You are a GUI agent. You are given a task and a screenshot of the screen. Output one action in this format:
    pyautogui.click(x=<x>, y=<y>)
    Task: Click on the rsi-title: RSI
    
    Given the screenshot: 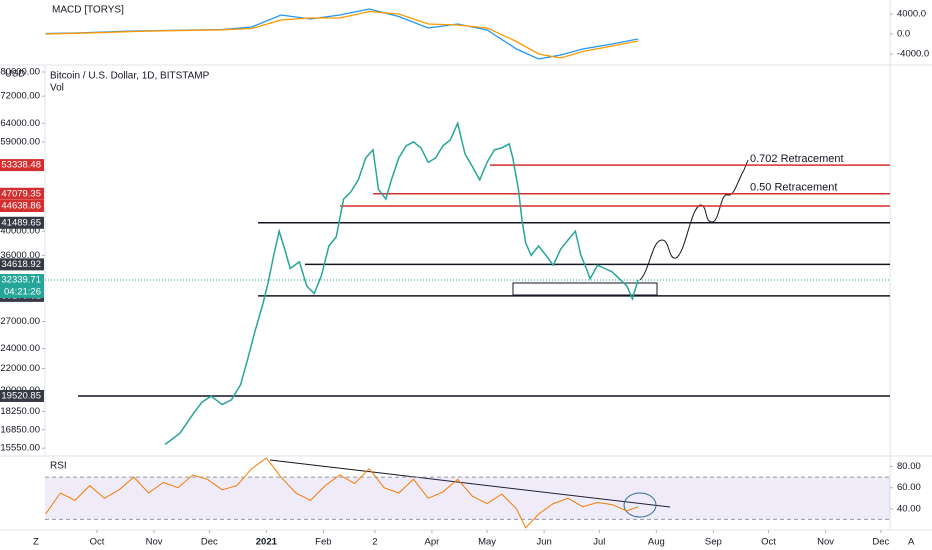 What is the action you would take?
    pyautogui.click(x=58, y=466)
    